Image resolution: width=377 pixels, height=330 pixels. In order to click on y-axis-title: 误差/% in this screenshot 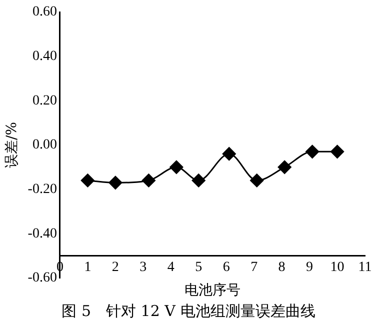, I will do `click(12, 145)`.